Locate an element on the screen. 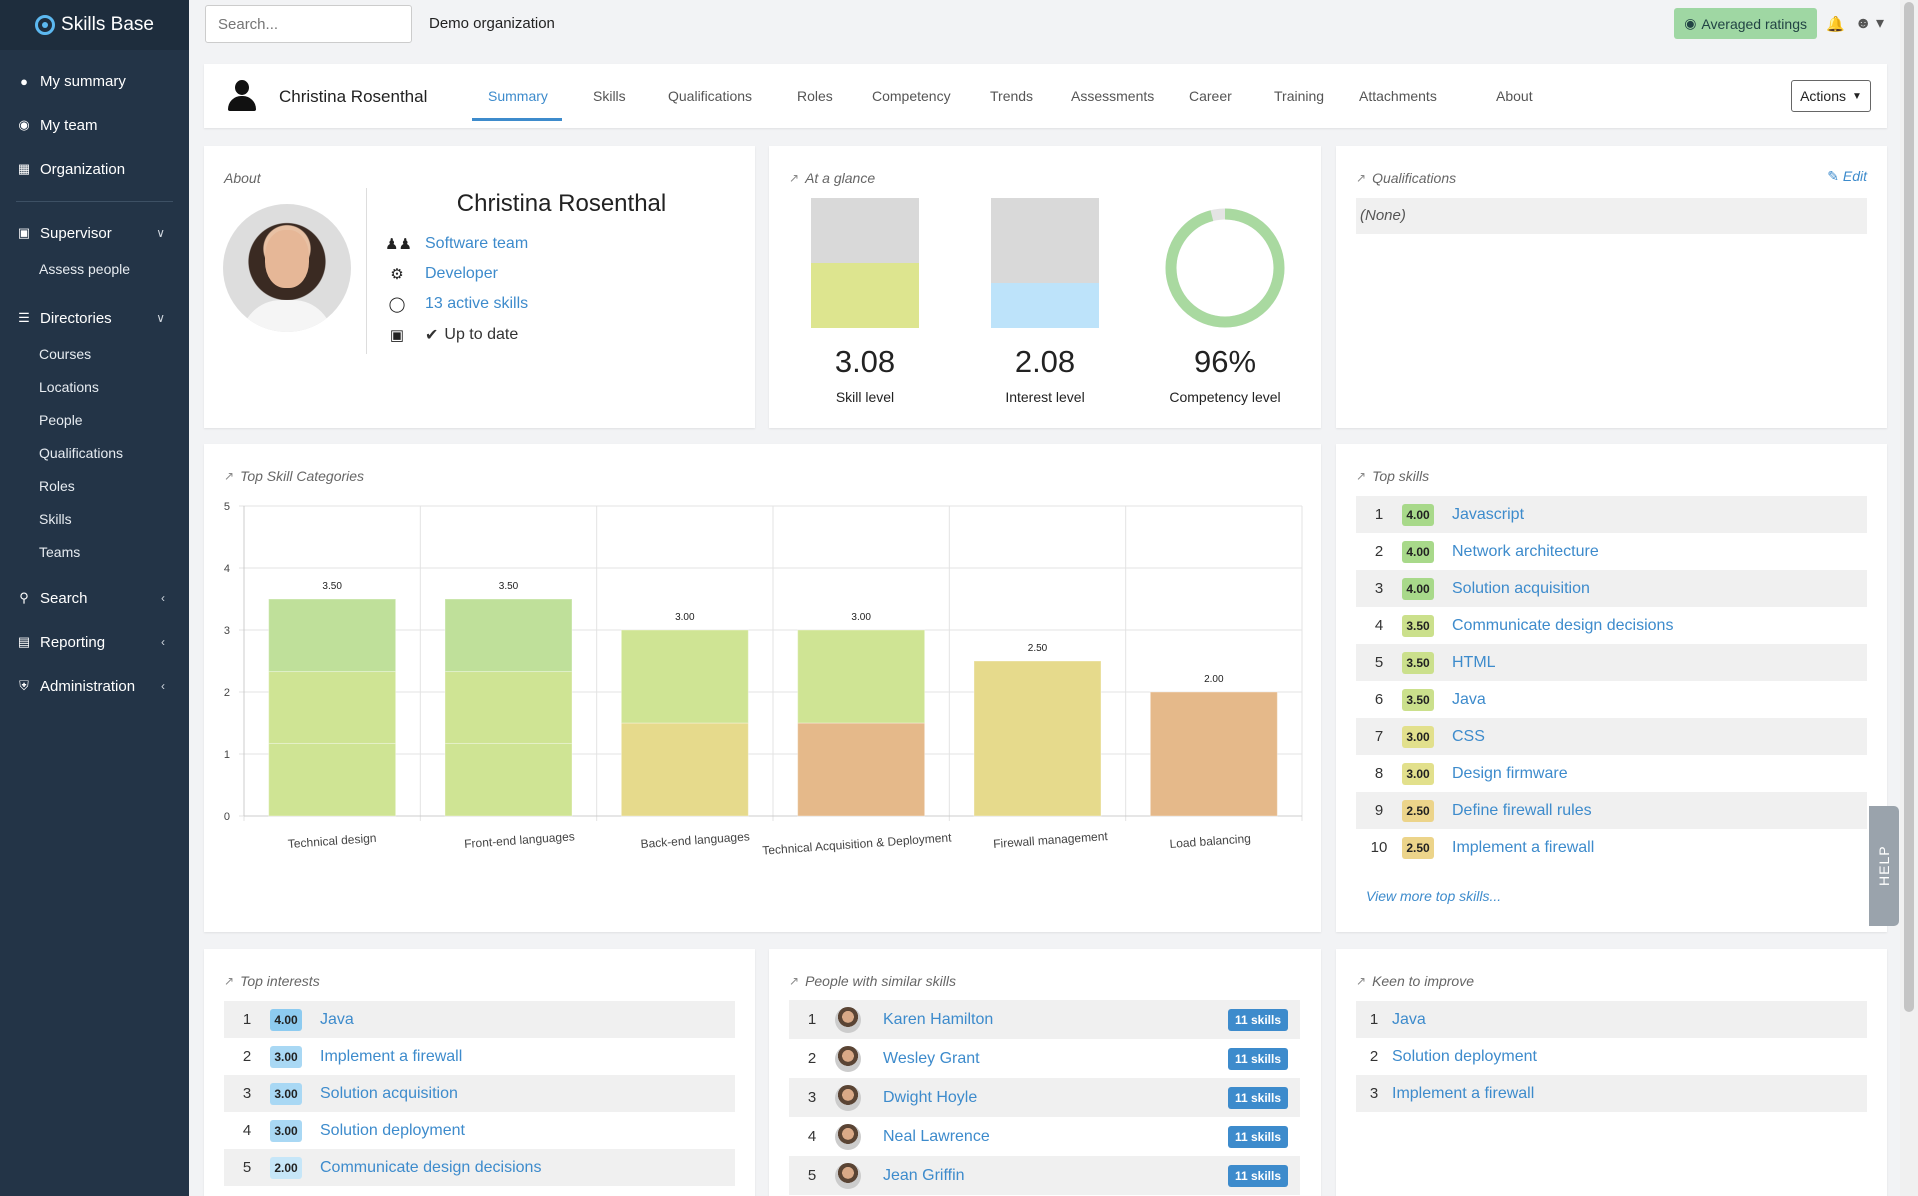 The image size is (1918, 1196). sidebar-item-my-team: ◉ My team is located at coordinates (94, 125).